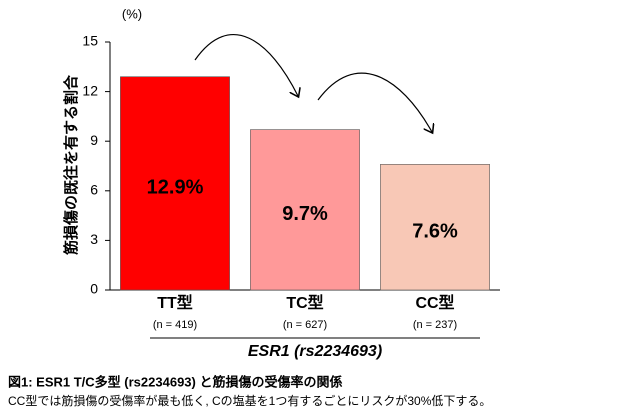 The height and width of the screenshot is (419, 640). Describe the element at coordinates (434, 303) in the screenshot. I see `x-tick-label: CC型` at that location.